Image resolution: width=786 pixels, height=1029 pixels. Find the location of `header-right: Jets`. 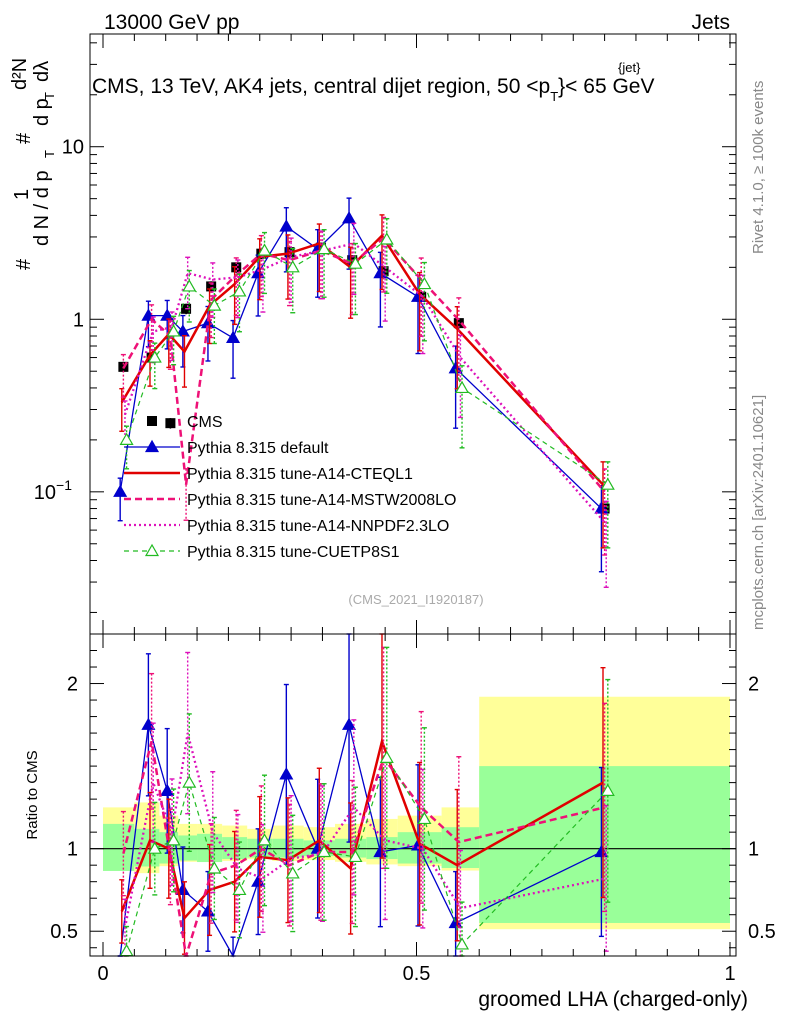

header-right: Jets is located at coordinates (710, 22).